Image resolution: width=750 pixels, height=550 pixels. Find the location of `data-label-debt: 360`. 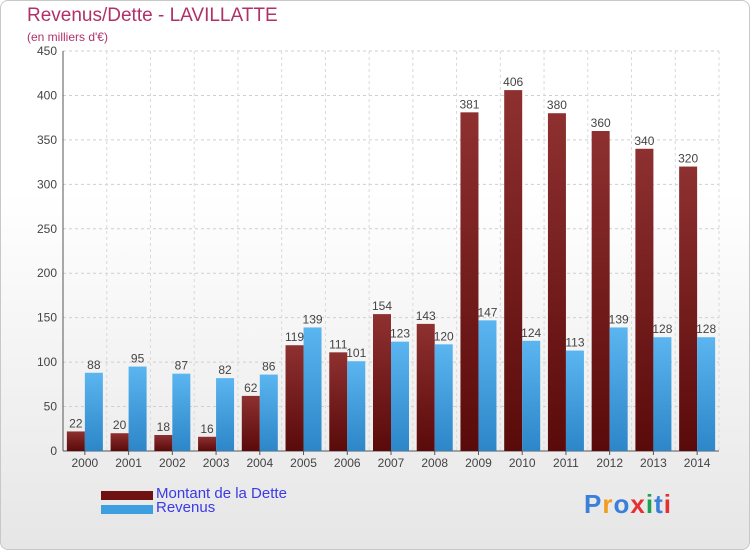

data-label-debt: 360 is located at coordinates (601, 123).